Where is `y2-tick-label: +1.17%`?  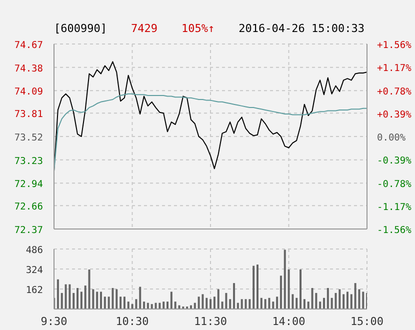 y2-tick-label: +1.17% is located at coordinates (394, 68).